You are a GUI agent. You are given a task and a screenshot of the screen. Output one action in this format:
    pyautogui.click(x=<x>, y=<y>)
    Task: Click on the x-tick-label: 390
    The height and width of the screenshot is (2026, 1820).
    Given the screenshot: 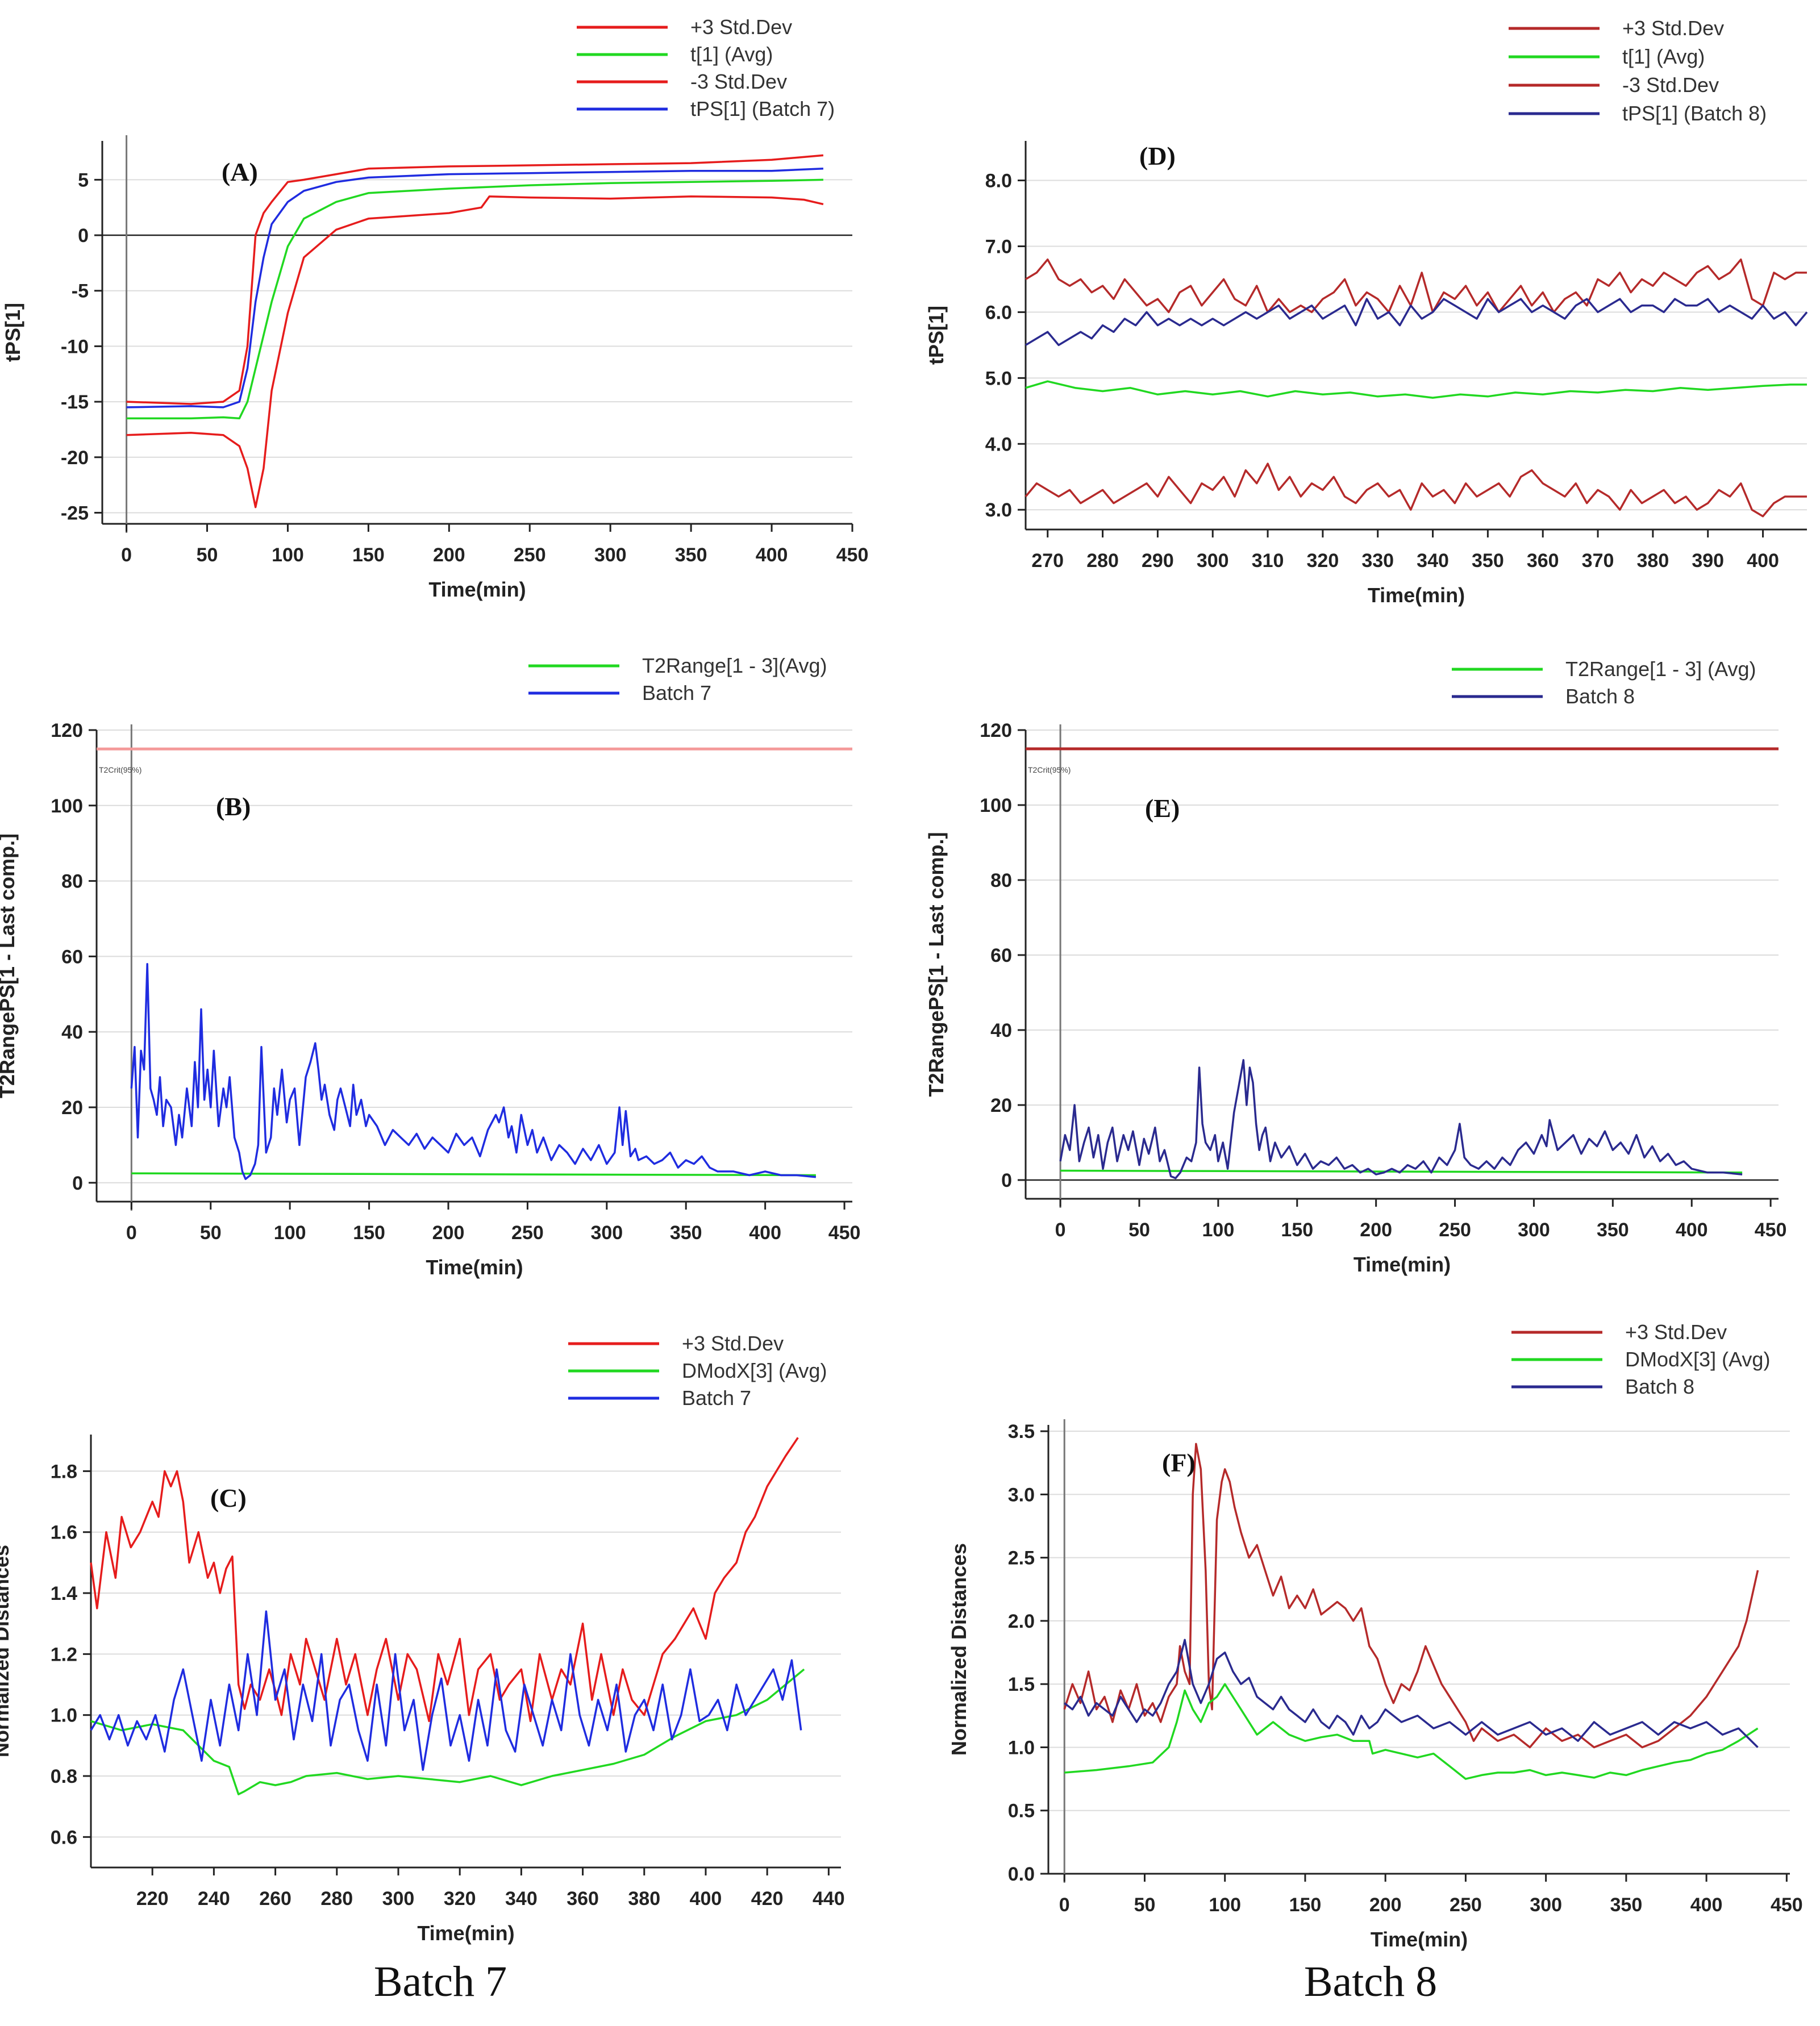 What is the action you would take?
    pyautogui.click(x=1708, y=561)
    